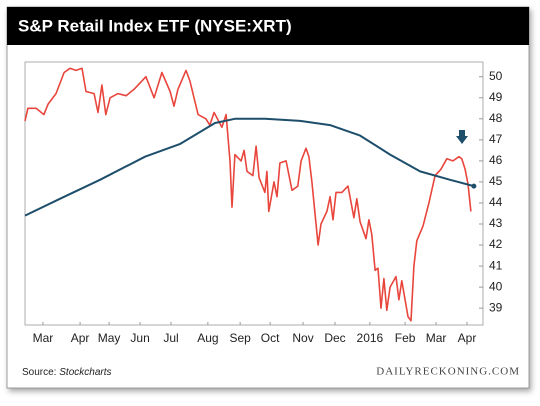  What do you see at coordinates (462, 140) in the screenshot?
I see `arrow-marker` at bounding box center [462, 140].